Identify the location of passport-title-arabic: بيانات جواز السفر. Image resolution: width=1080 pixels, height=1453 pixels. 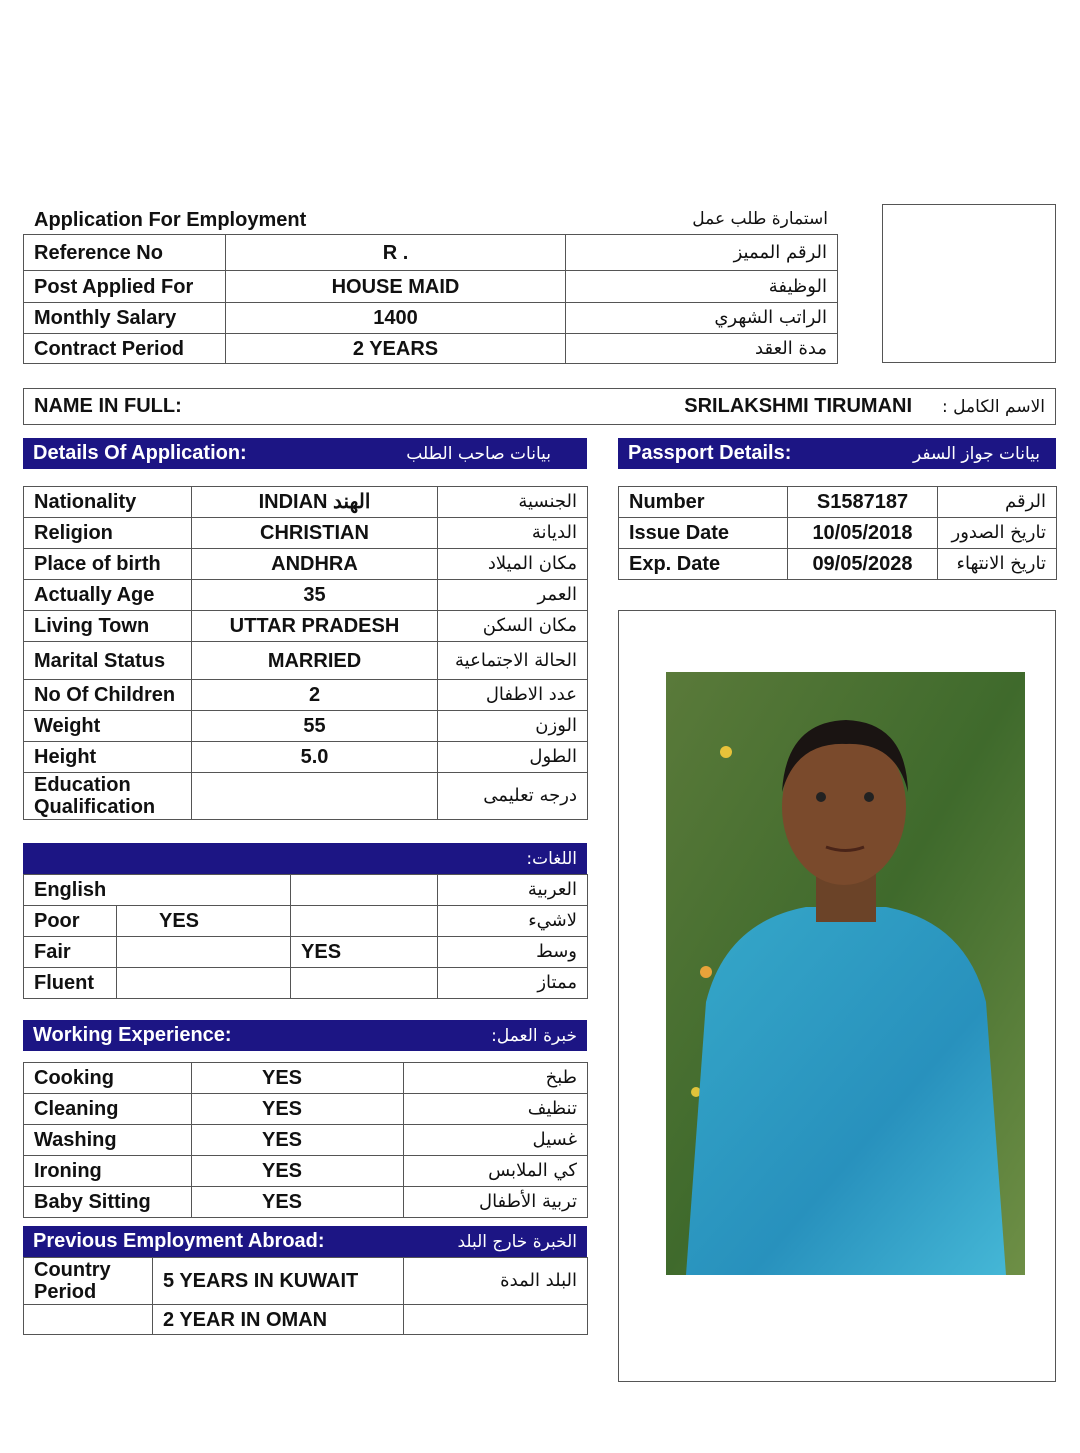
(976, 453).